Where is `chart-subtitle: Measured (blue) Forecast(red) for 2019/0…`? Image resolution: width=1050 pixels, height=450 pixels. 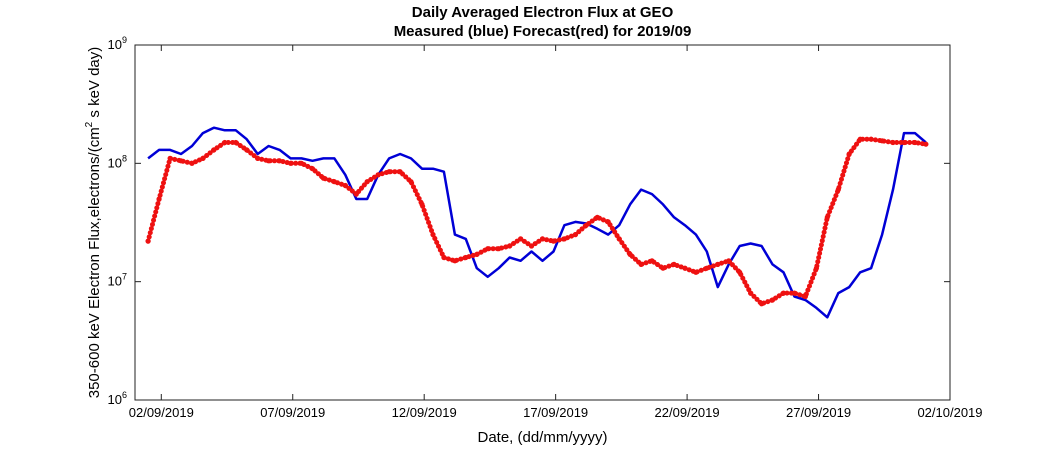
chart-subtitle: Measured (blue) Forecast(red) for 2019/0… is located at coordinates (542, 31).